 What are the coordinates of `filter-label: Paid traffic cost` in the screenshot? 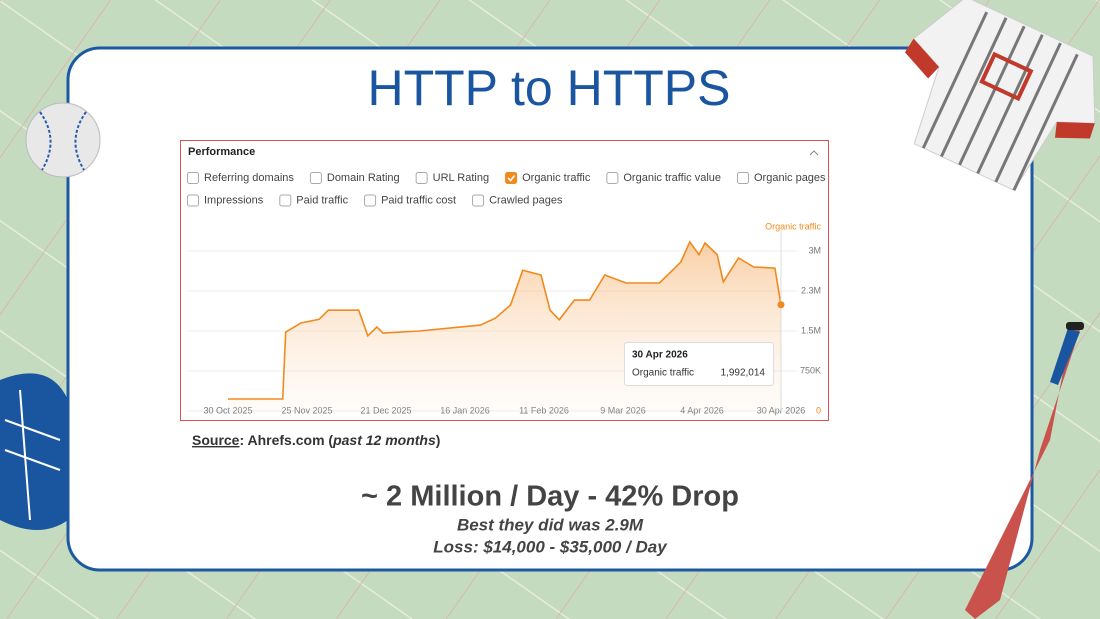 It's located at (418, 200).